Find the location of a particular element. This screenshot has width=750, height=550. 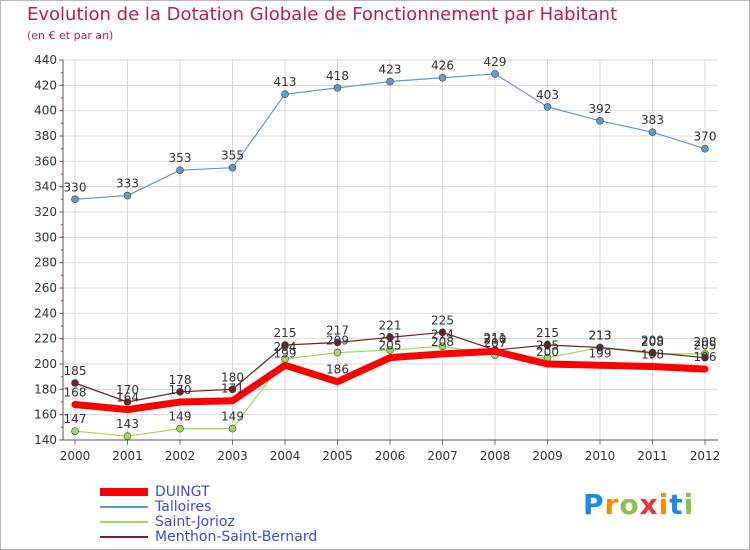

y-tick-label: 160 is located at coordinates (45, 415).